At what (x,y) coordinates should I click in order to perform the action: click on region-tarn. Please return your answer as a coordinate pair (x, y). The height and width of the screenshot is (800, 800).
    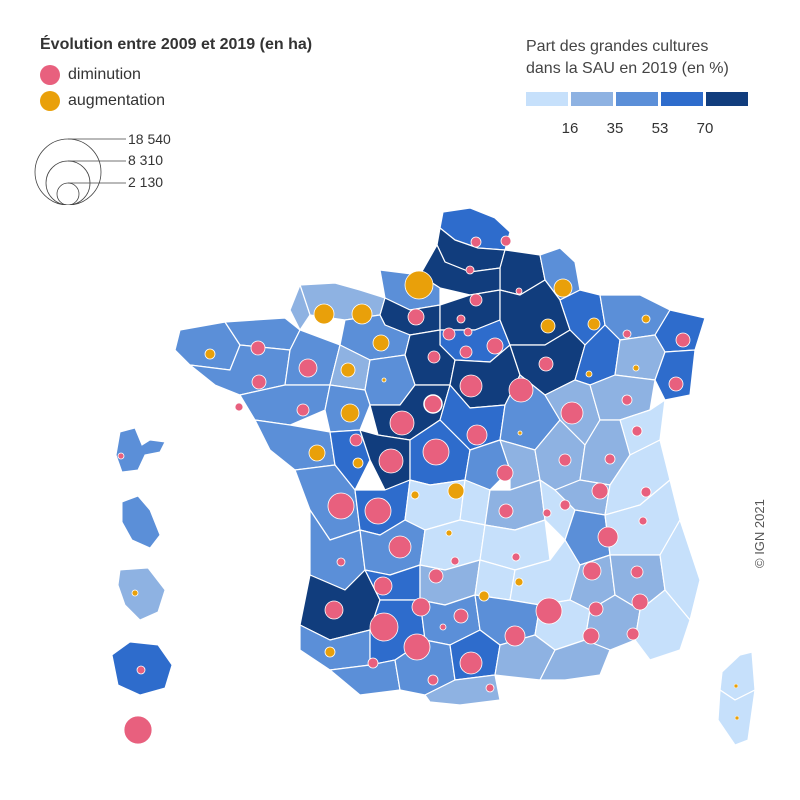
    Looking at the image, I should click on (475, 655).